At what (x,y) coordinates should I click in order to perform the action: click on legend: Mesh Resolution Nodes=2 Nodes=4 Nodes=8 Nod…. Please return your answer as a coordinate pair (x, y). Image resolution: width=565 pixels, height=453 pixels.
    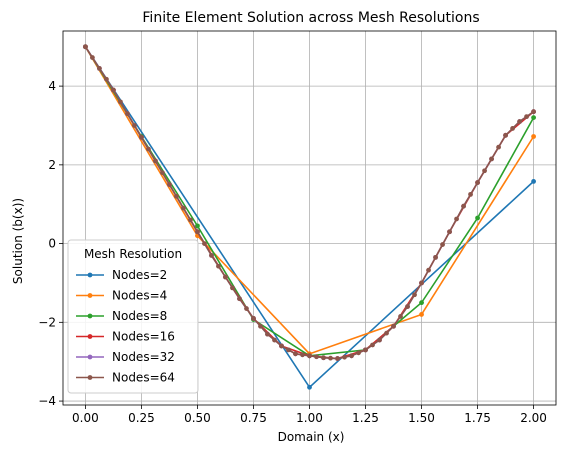
    Looking at the image, I should click on (133, 316).